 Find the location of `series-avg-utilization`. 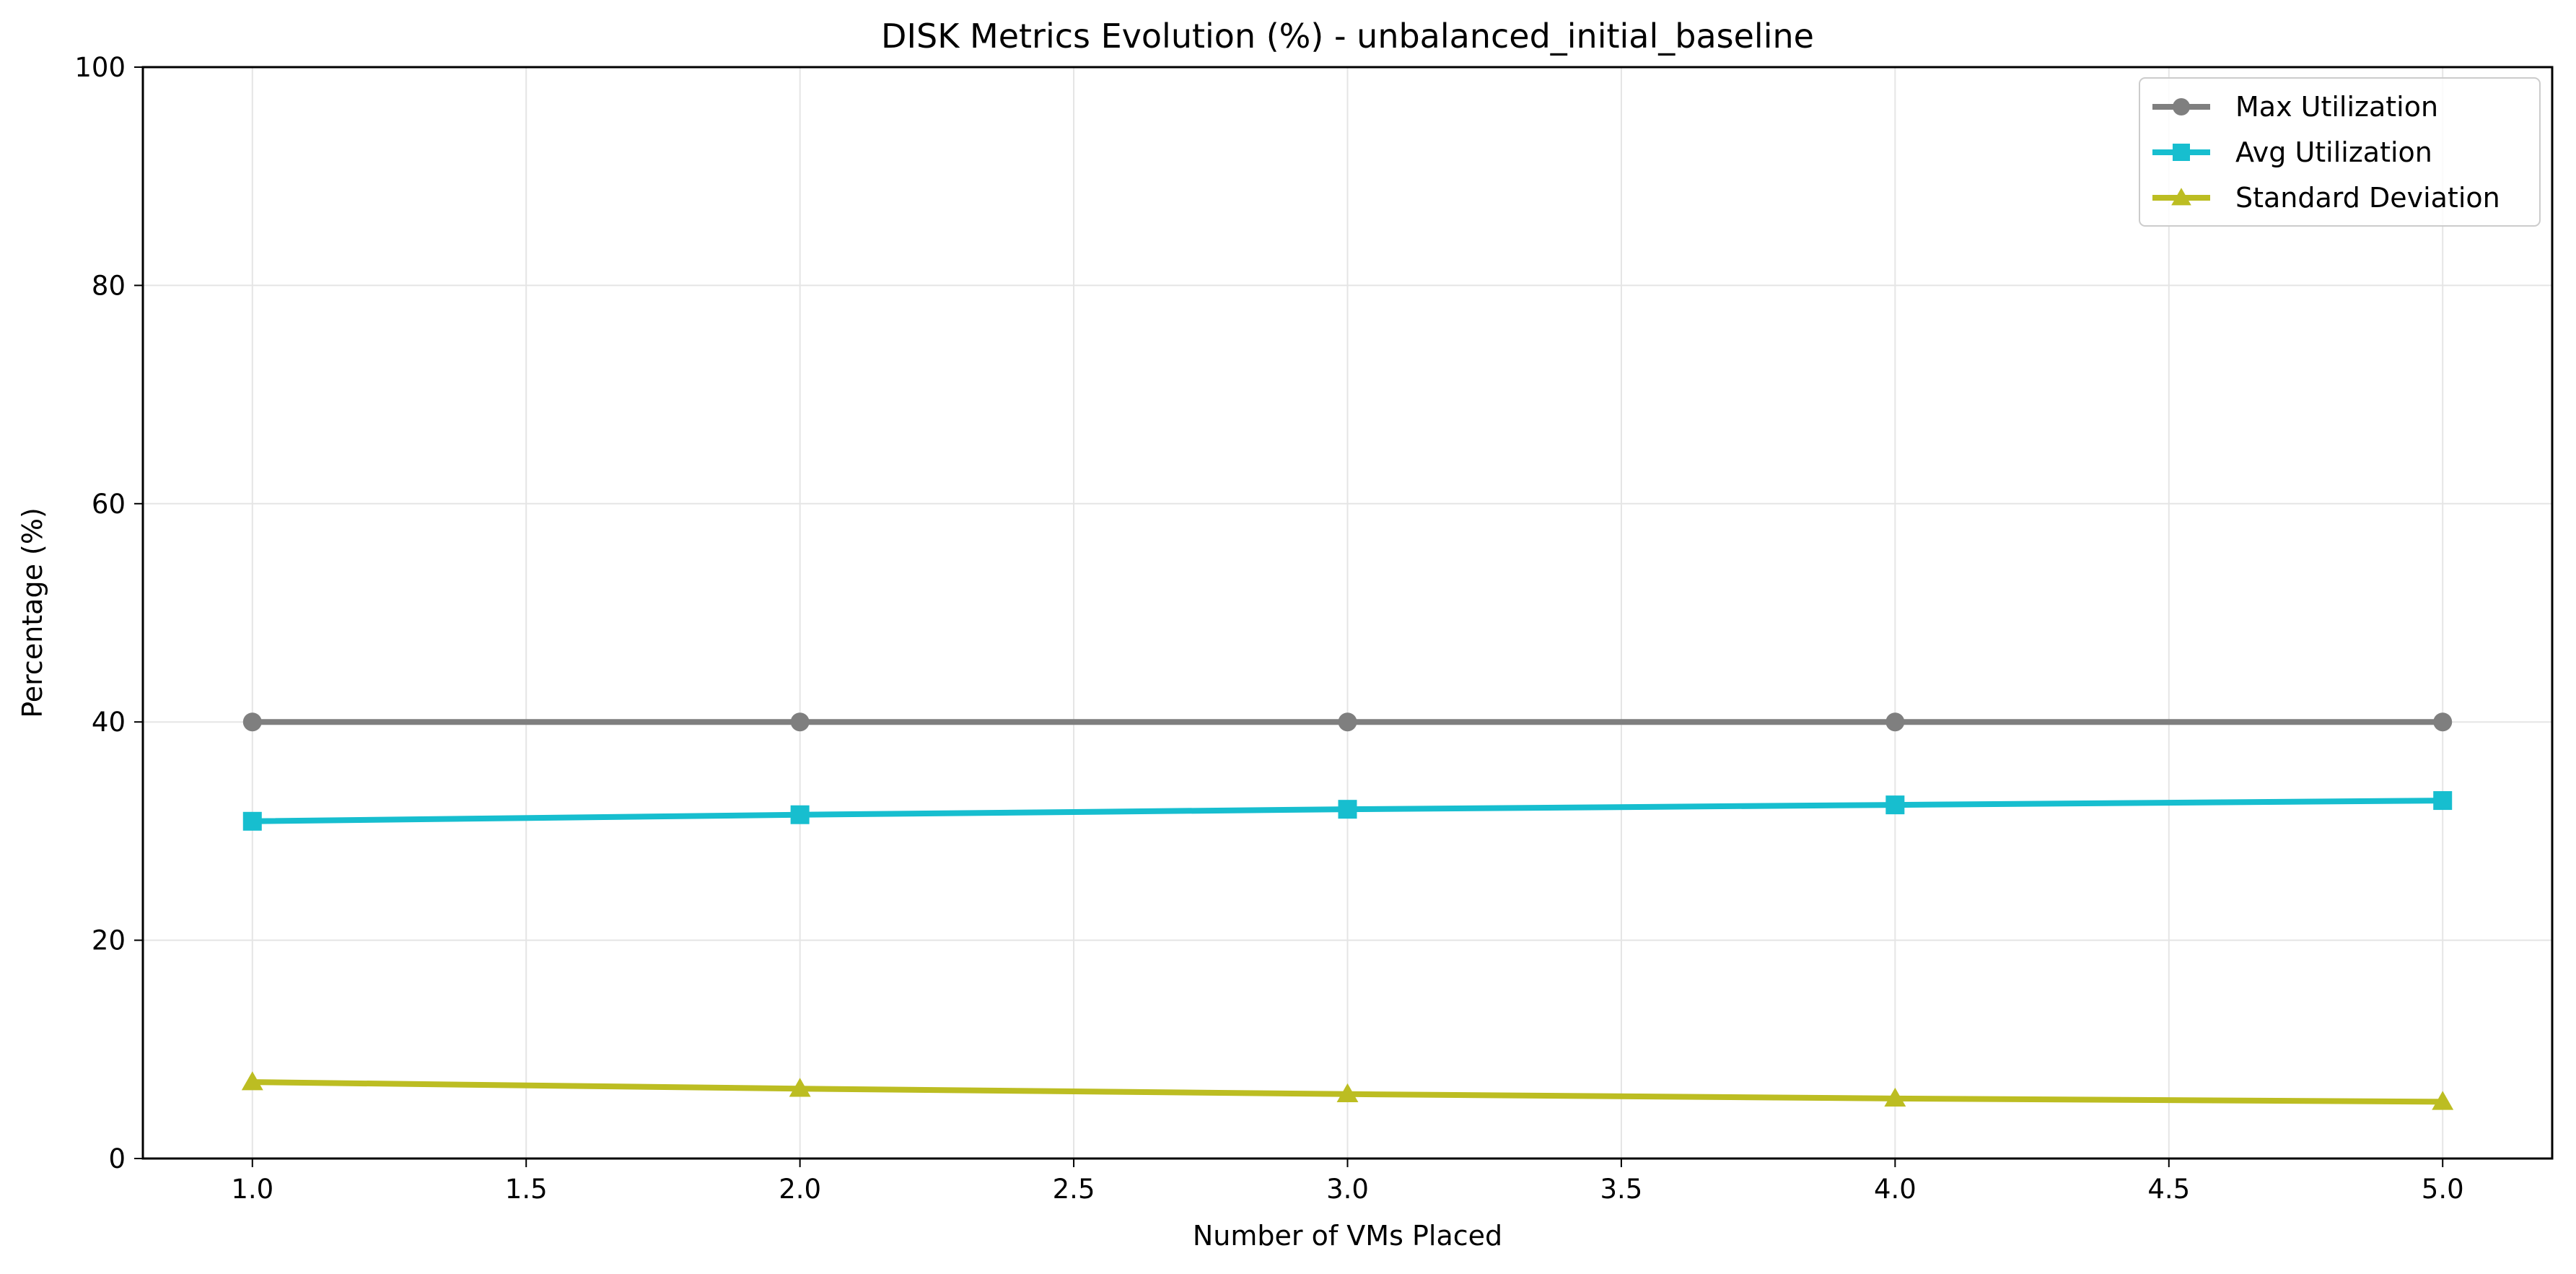

series-avg-utilization is located at coordinates (1347, 811).